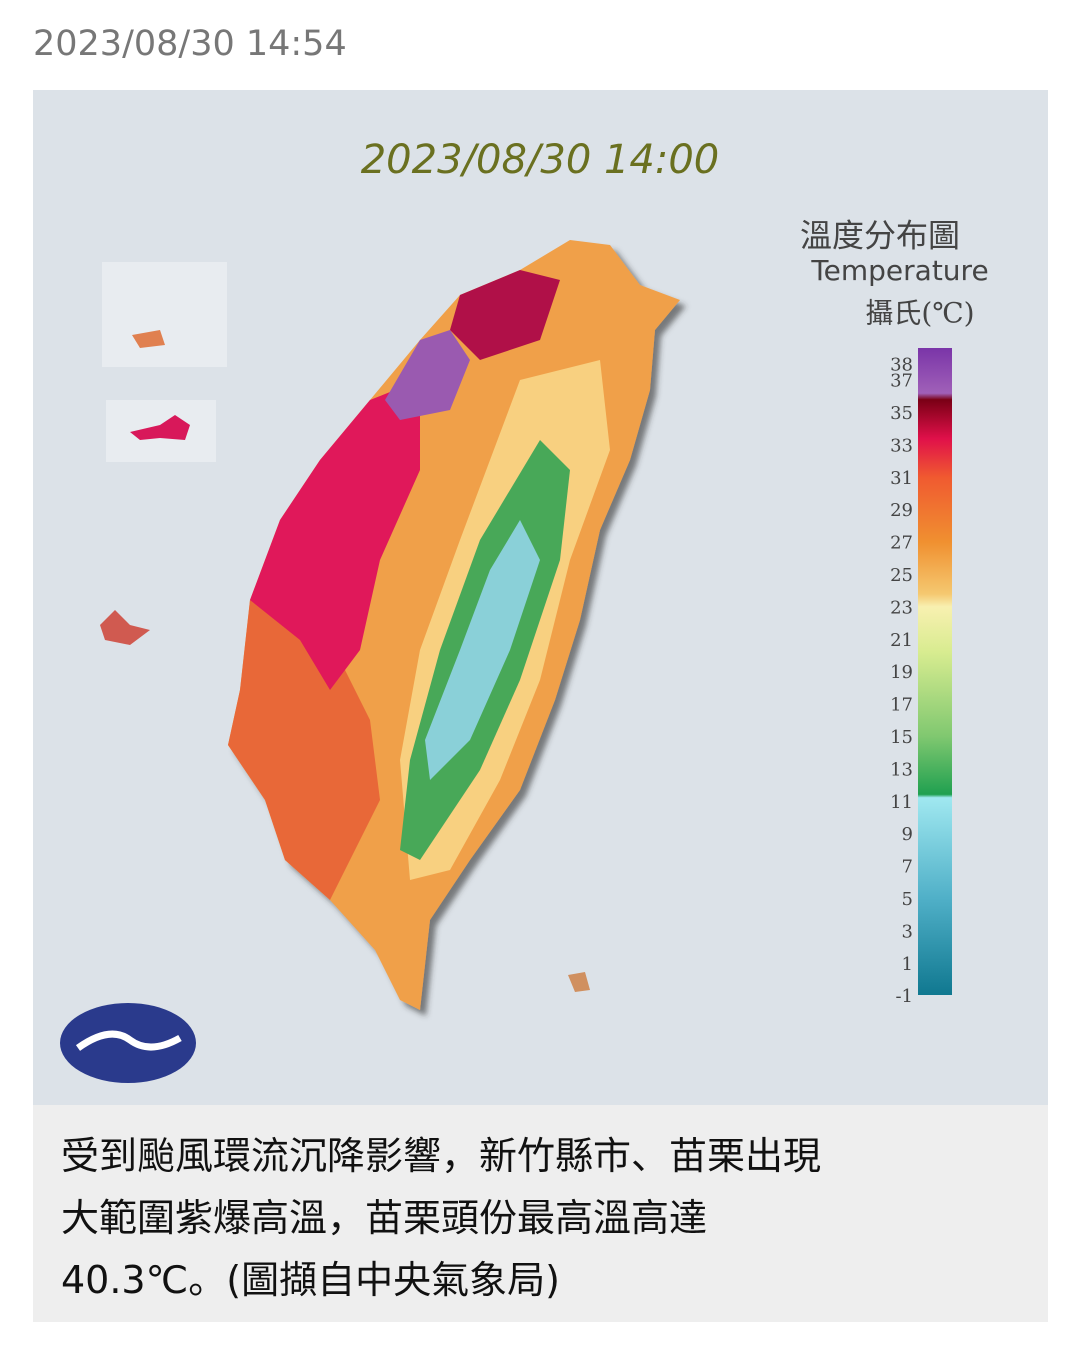  What do you see at coordinates (901, 607) in the screenshot?
I see `legend-tick-label: 23` at bounding box center [901, 607].